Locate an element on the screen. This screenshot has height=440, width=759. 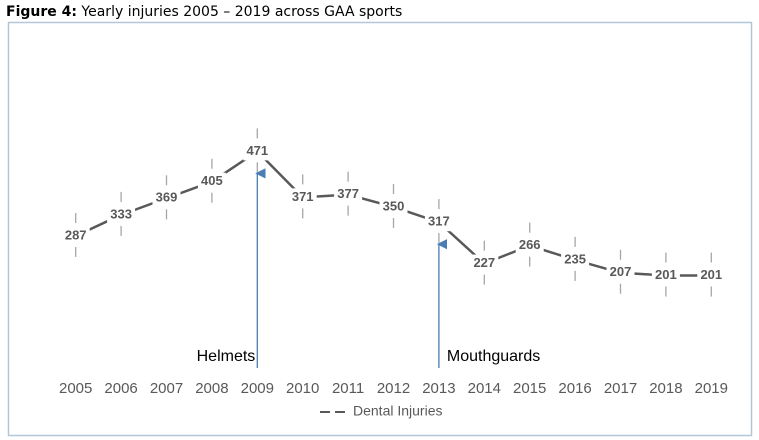
data-label: 371 is located at coordinates (303, 196).